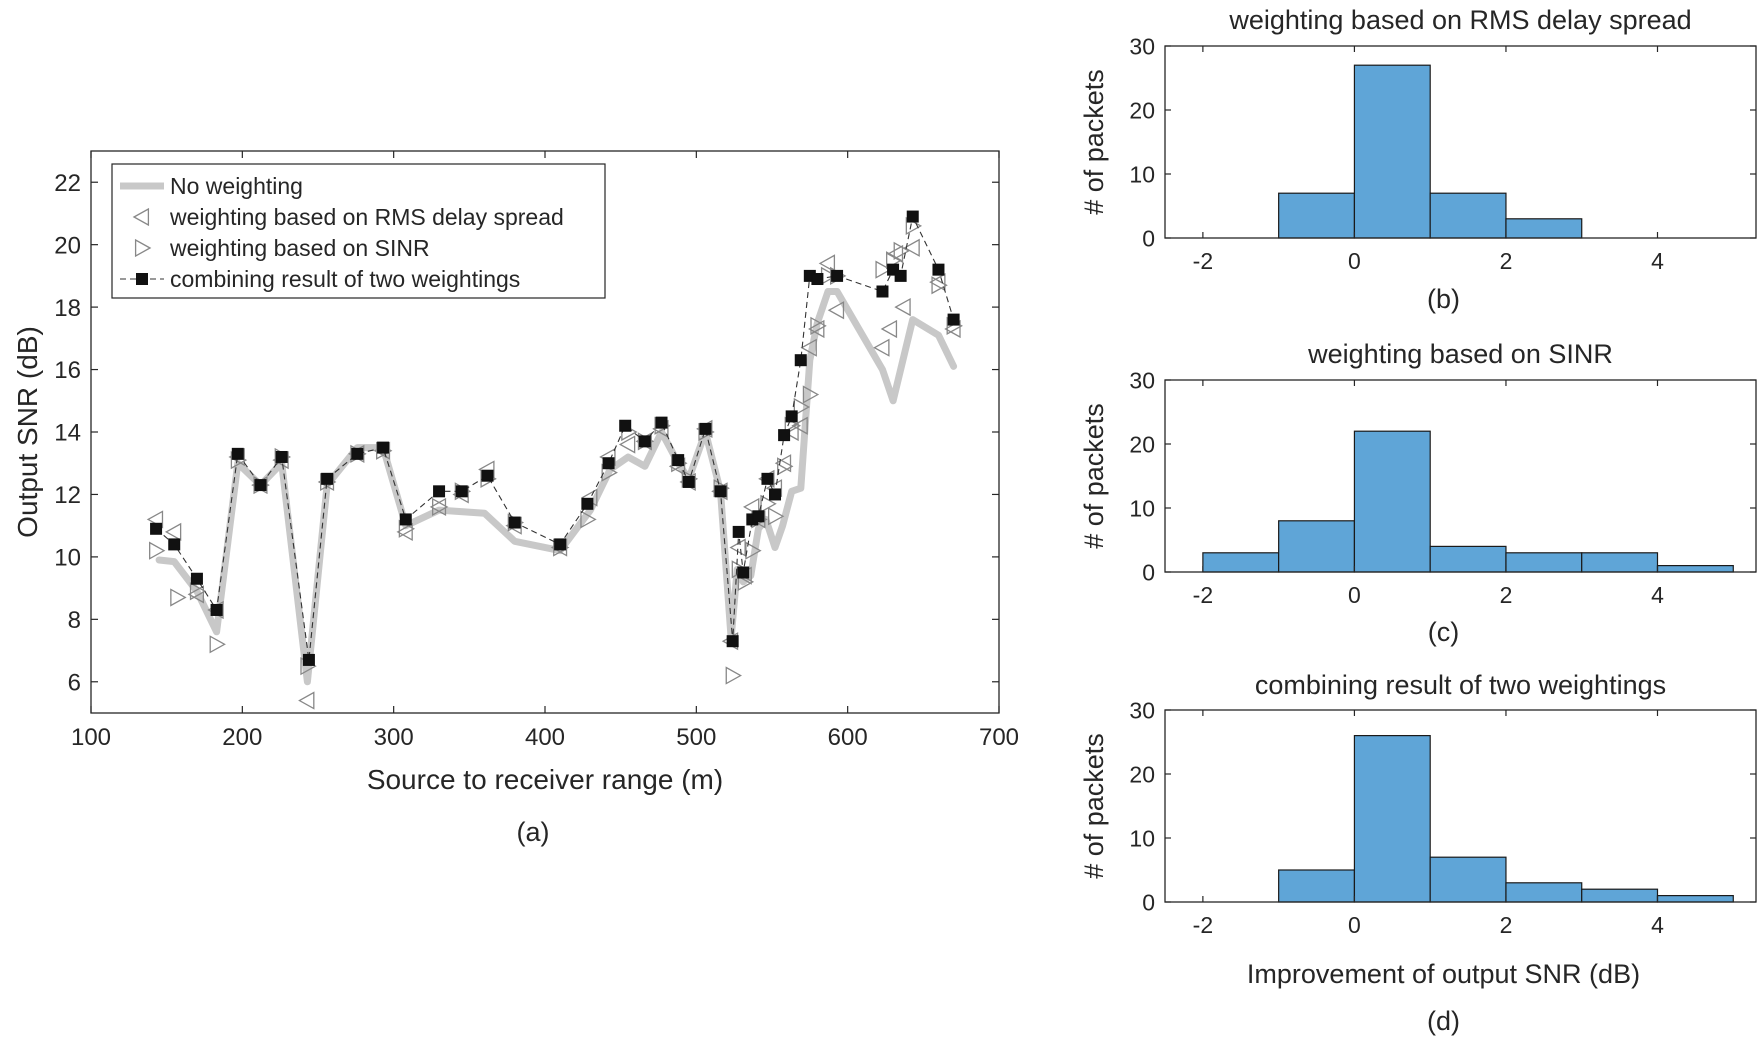  I want to click on caption-d: (d), so click(1443, 1021).